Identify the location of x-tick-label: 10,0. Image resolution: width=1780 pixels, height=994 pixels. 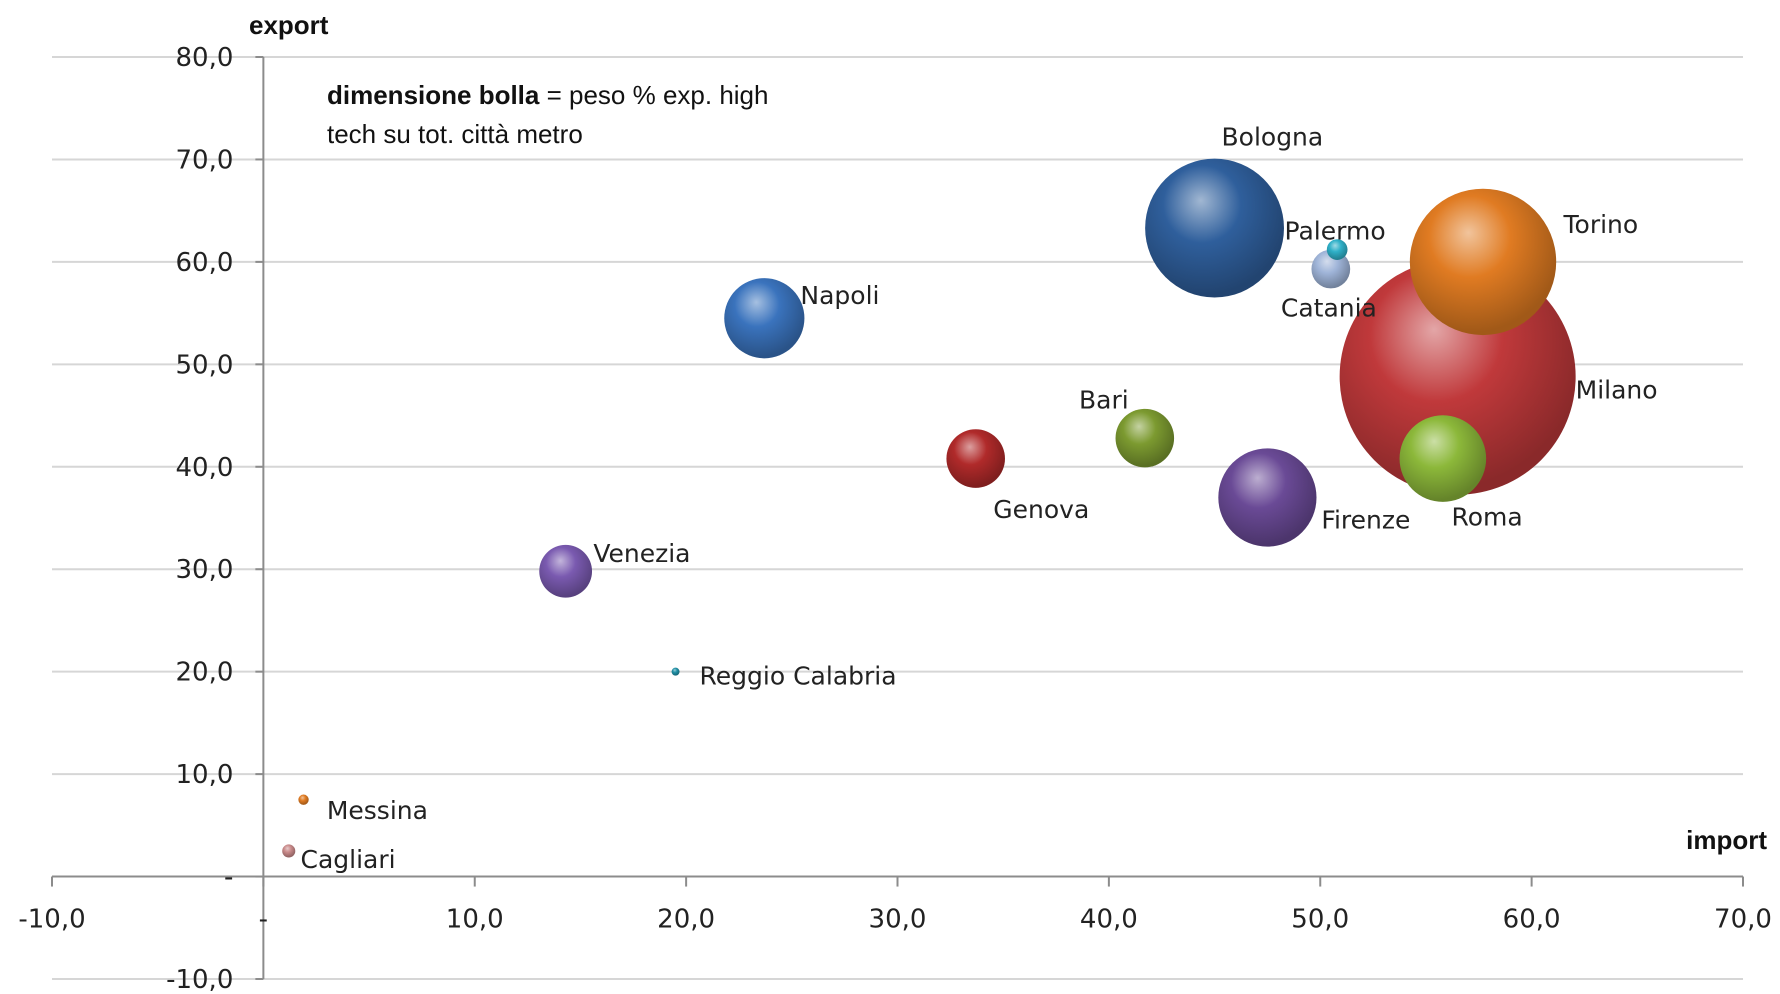
(475, 920).